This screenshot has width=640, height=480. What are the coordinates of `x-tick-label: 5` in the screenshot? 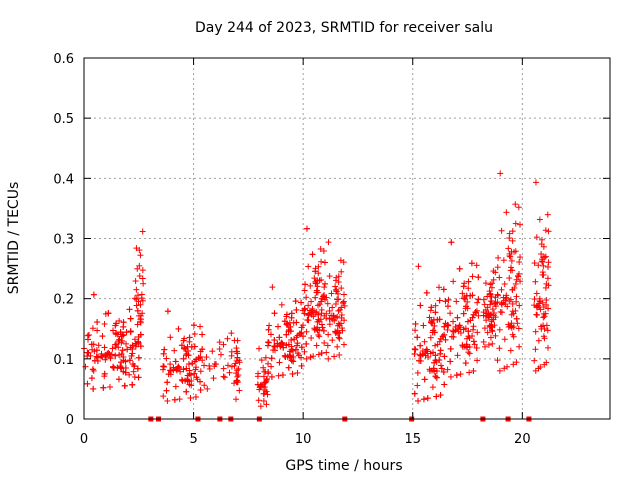 It's located at (193, 439).